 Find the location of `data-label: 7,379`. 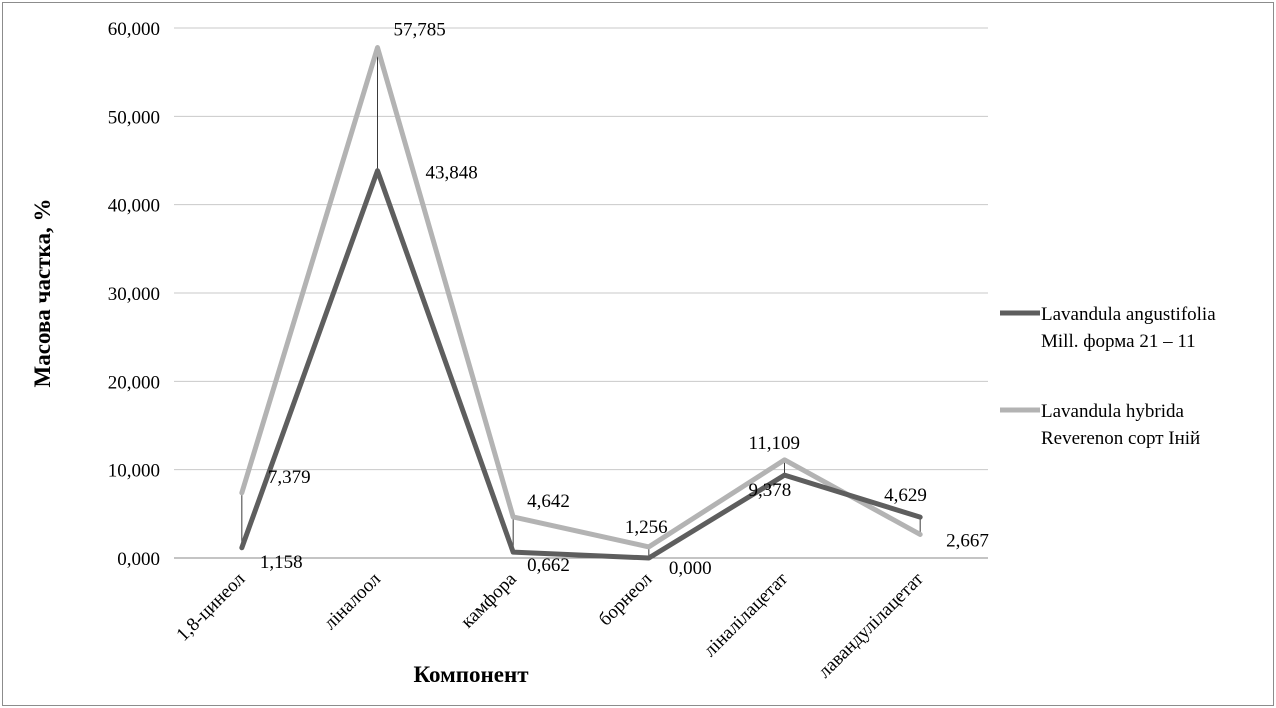

data-label: 7,379 is located at coordinates (289, 477).